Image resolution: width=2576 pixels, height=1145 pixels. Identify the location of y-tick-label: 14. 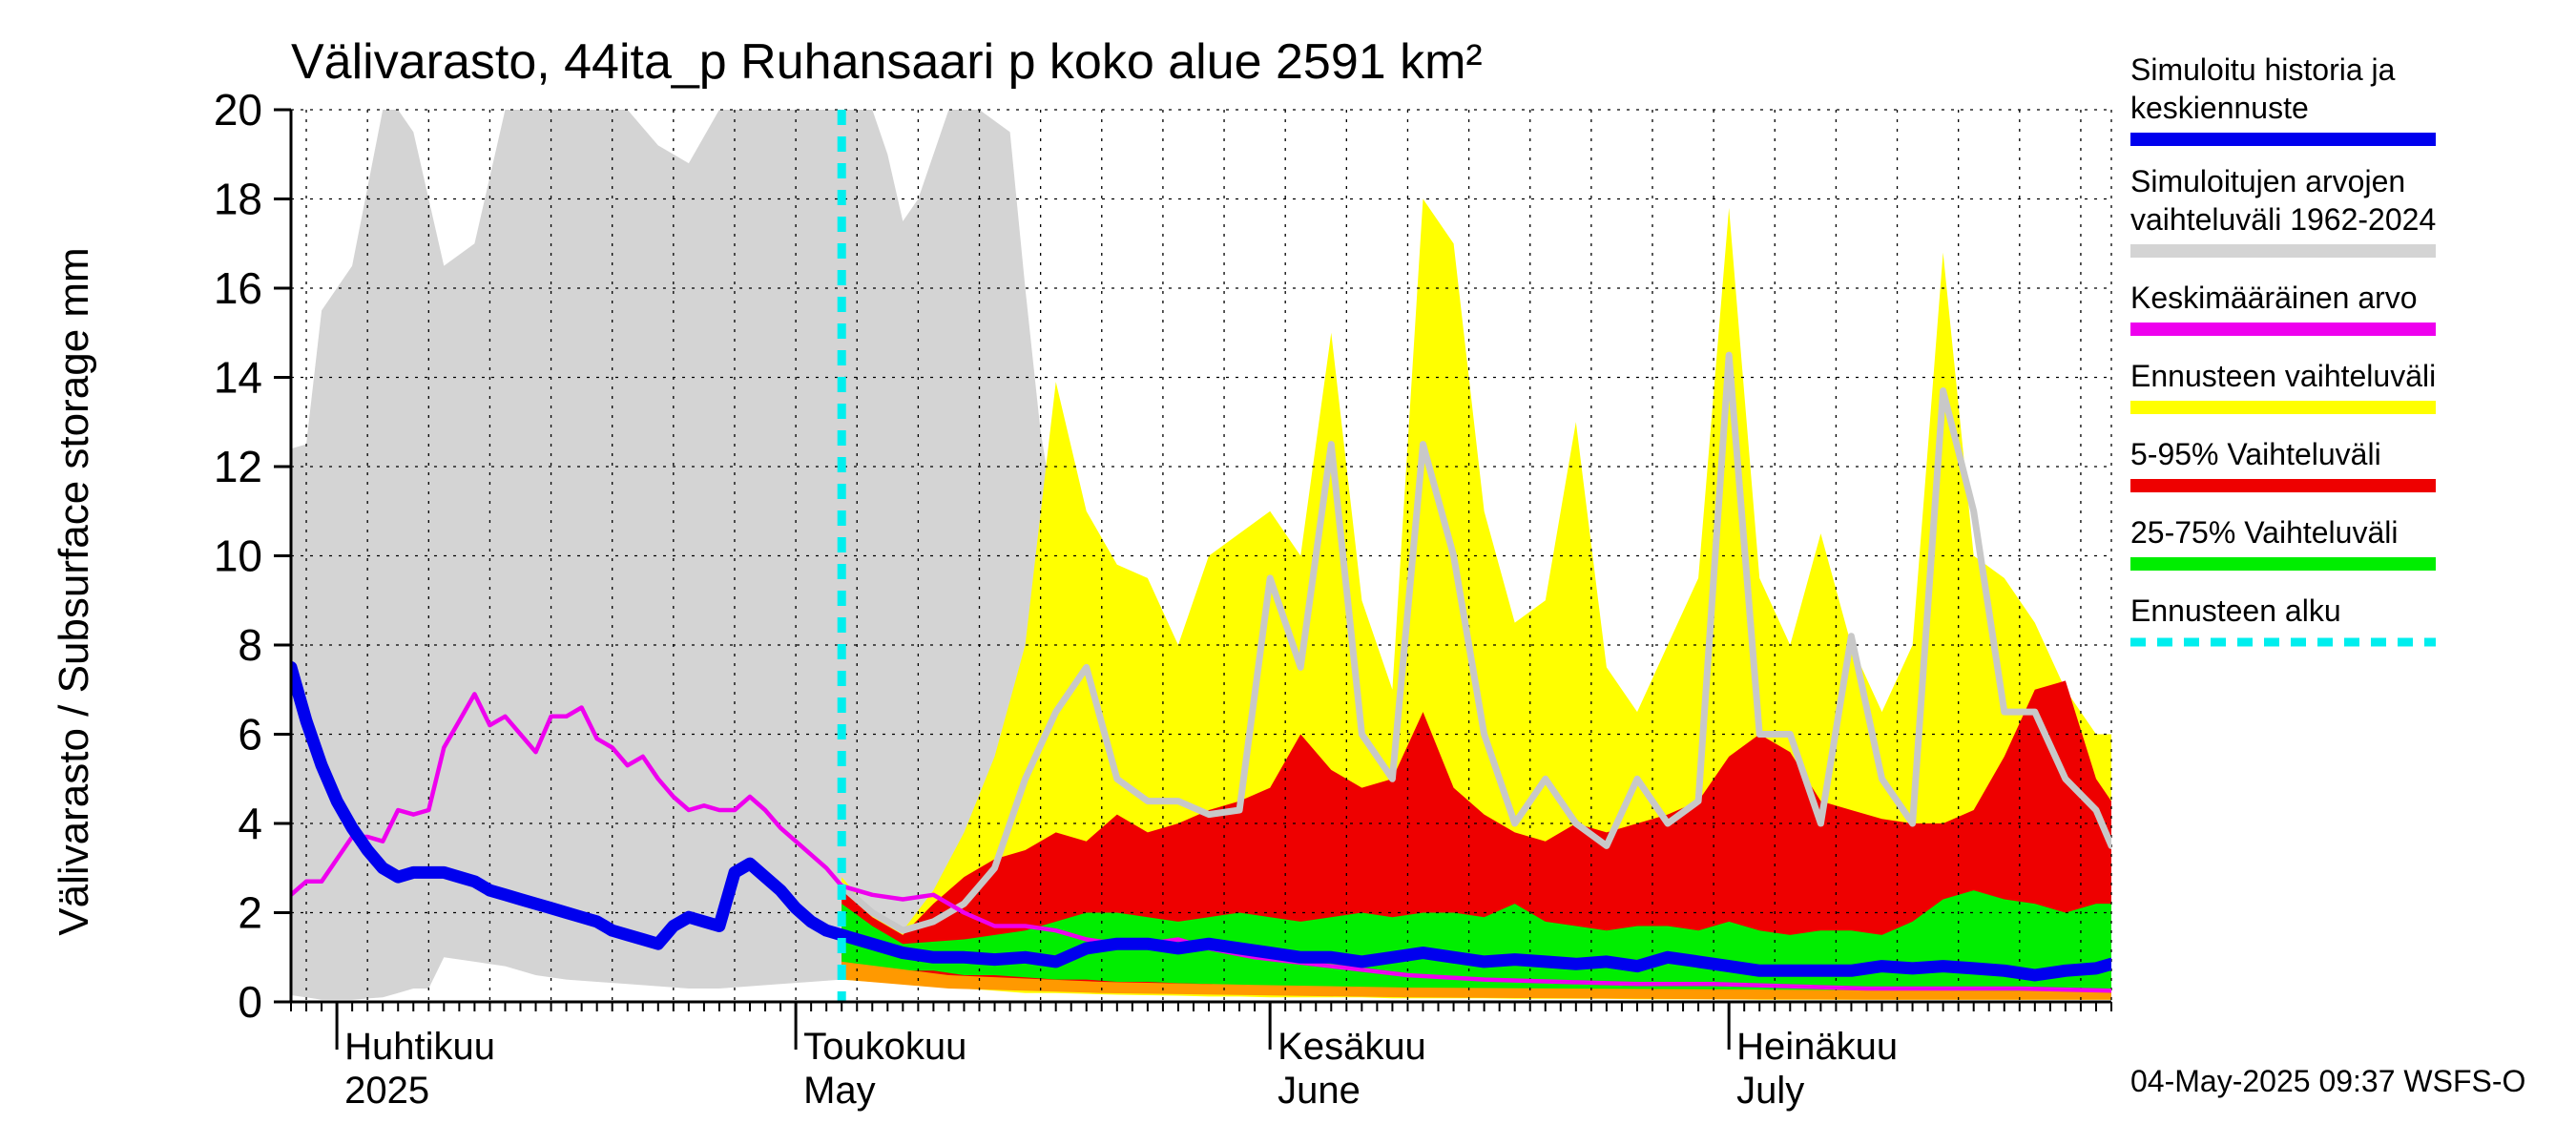
(238, 378).